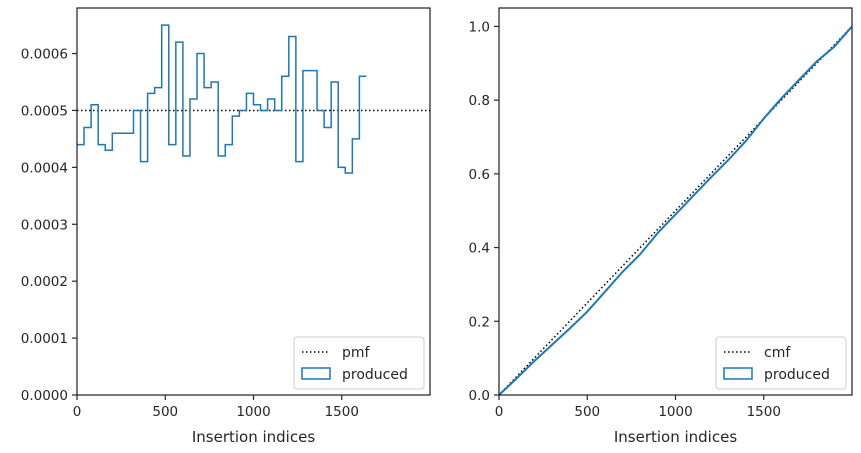 The image size is (861, 453). Describe the element at coordinates (253, 412) in the screenshot. I see `left-x-tick-label: 1000` at that location.